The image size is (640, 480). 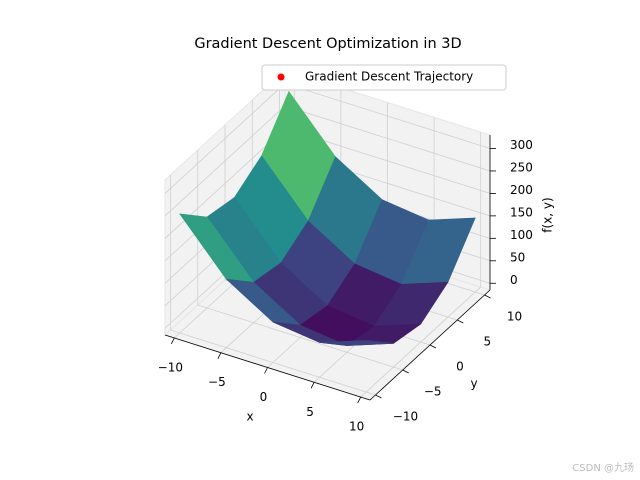 What do you see at coordinates (521, 212) in the screenshot?
I see `z-tick-label: 150` at bounding box center [521, 212].